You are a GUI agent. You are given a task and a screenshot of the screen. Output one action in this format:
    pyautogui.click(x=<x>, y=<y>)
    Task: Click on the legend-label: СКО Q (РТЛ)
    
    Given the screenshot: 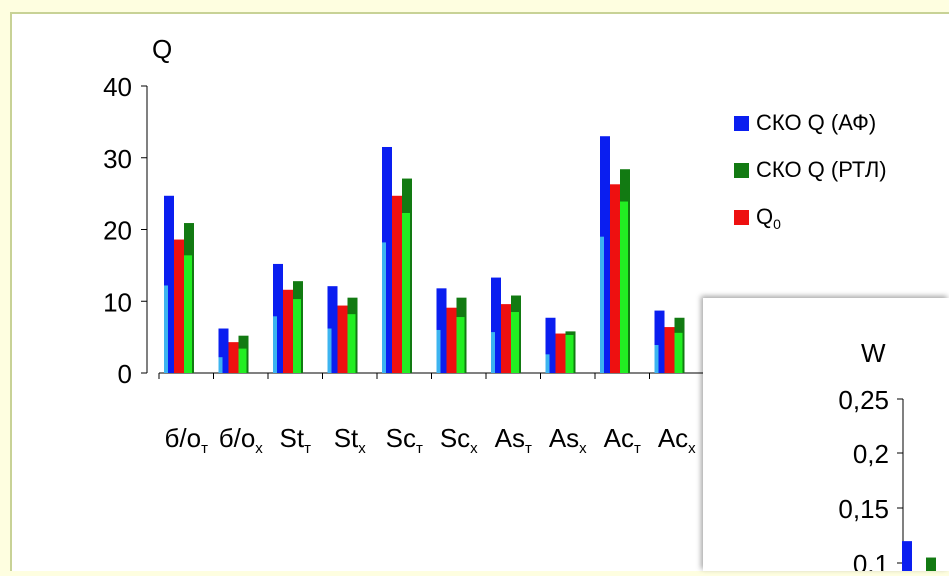 What is the action you would take?
    pyautogui.click(x=821, y=169)
    